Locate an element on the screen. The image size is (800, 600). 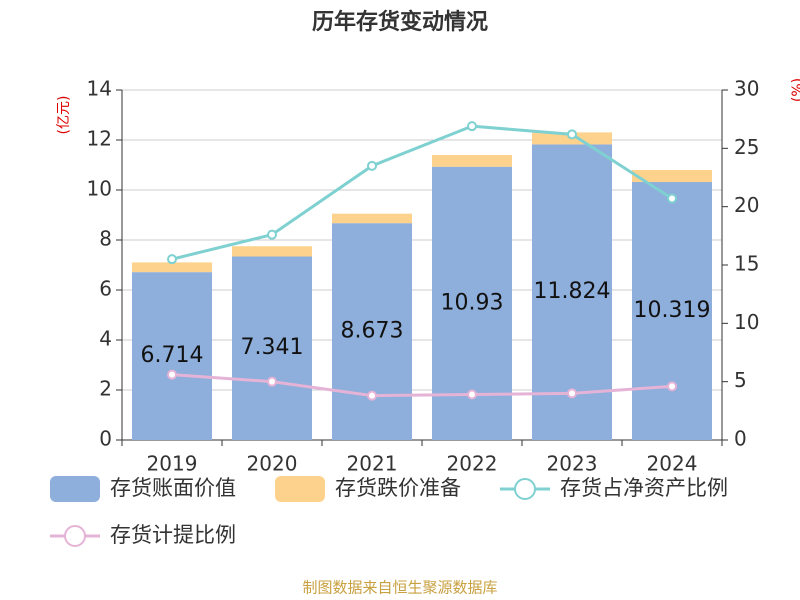
y2-axis-label: (%) is located at coordinates (795, 90).